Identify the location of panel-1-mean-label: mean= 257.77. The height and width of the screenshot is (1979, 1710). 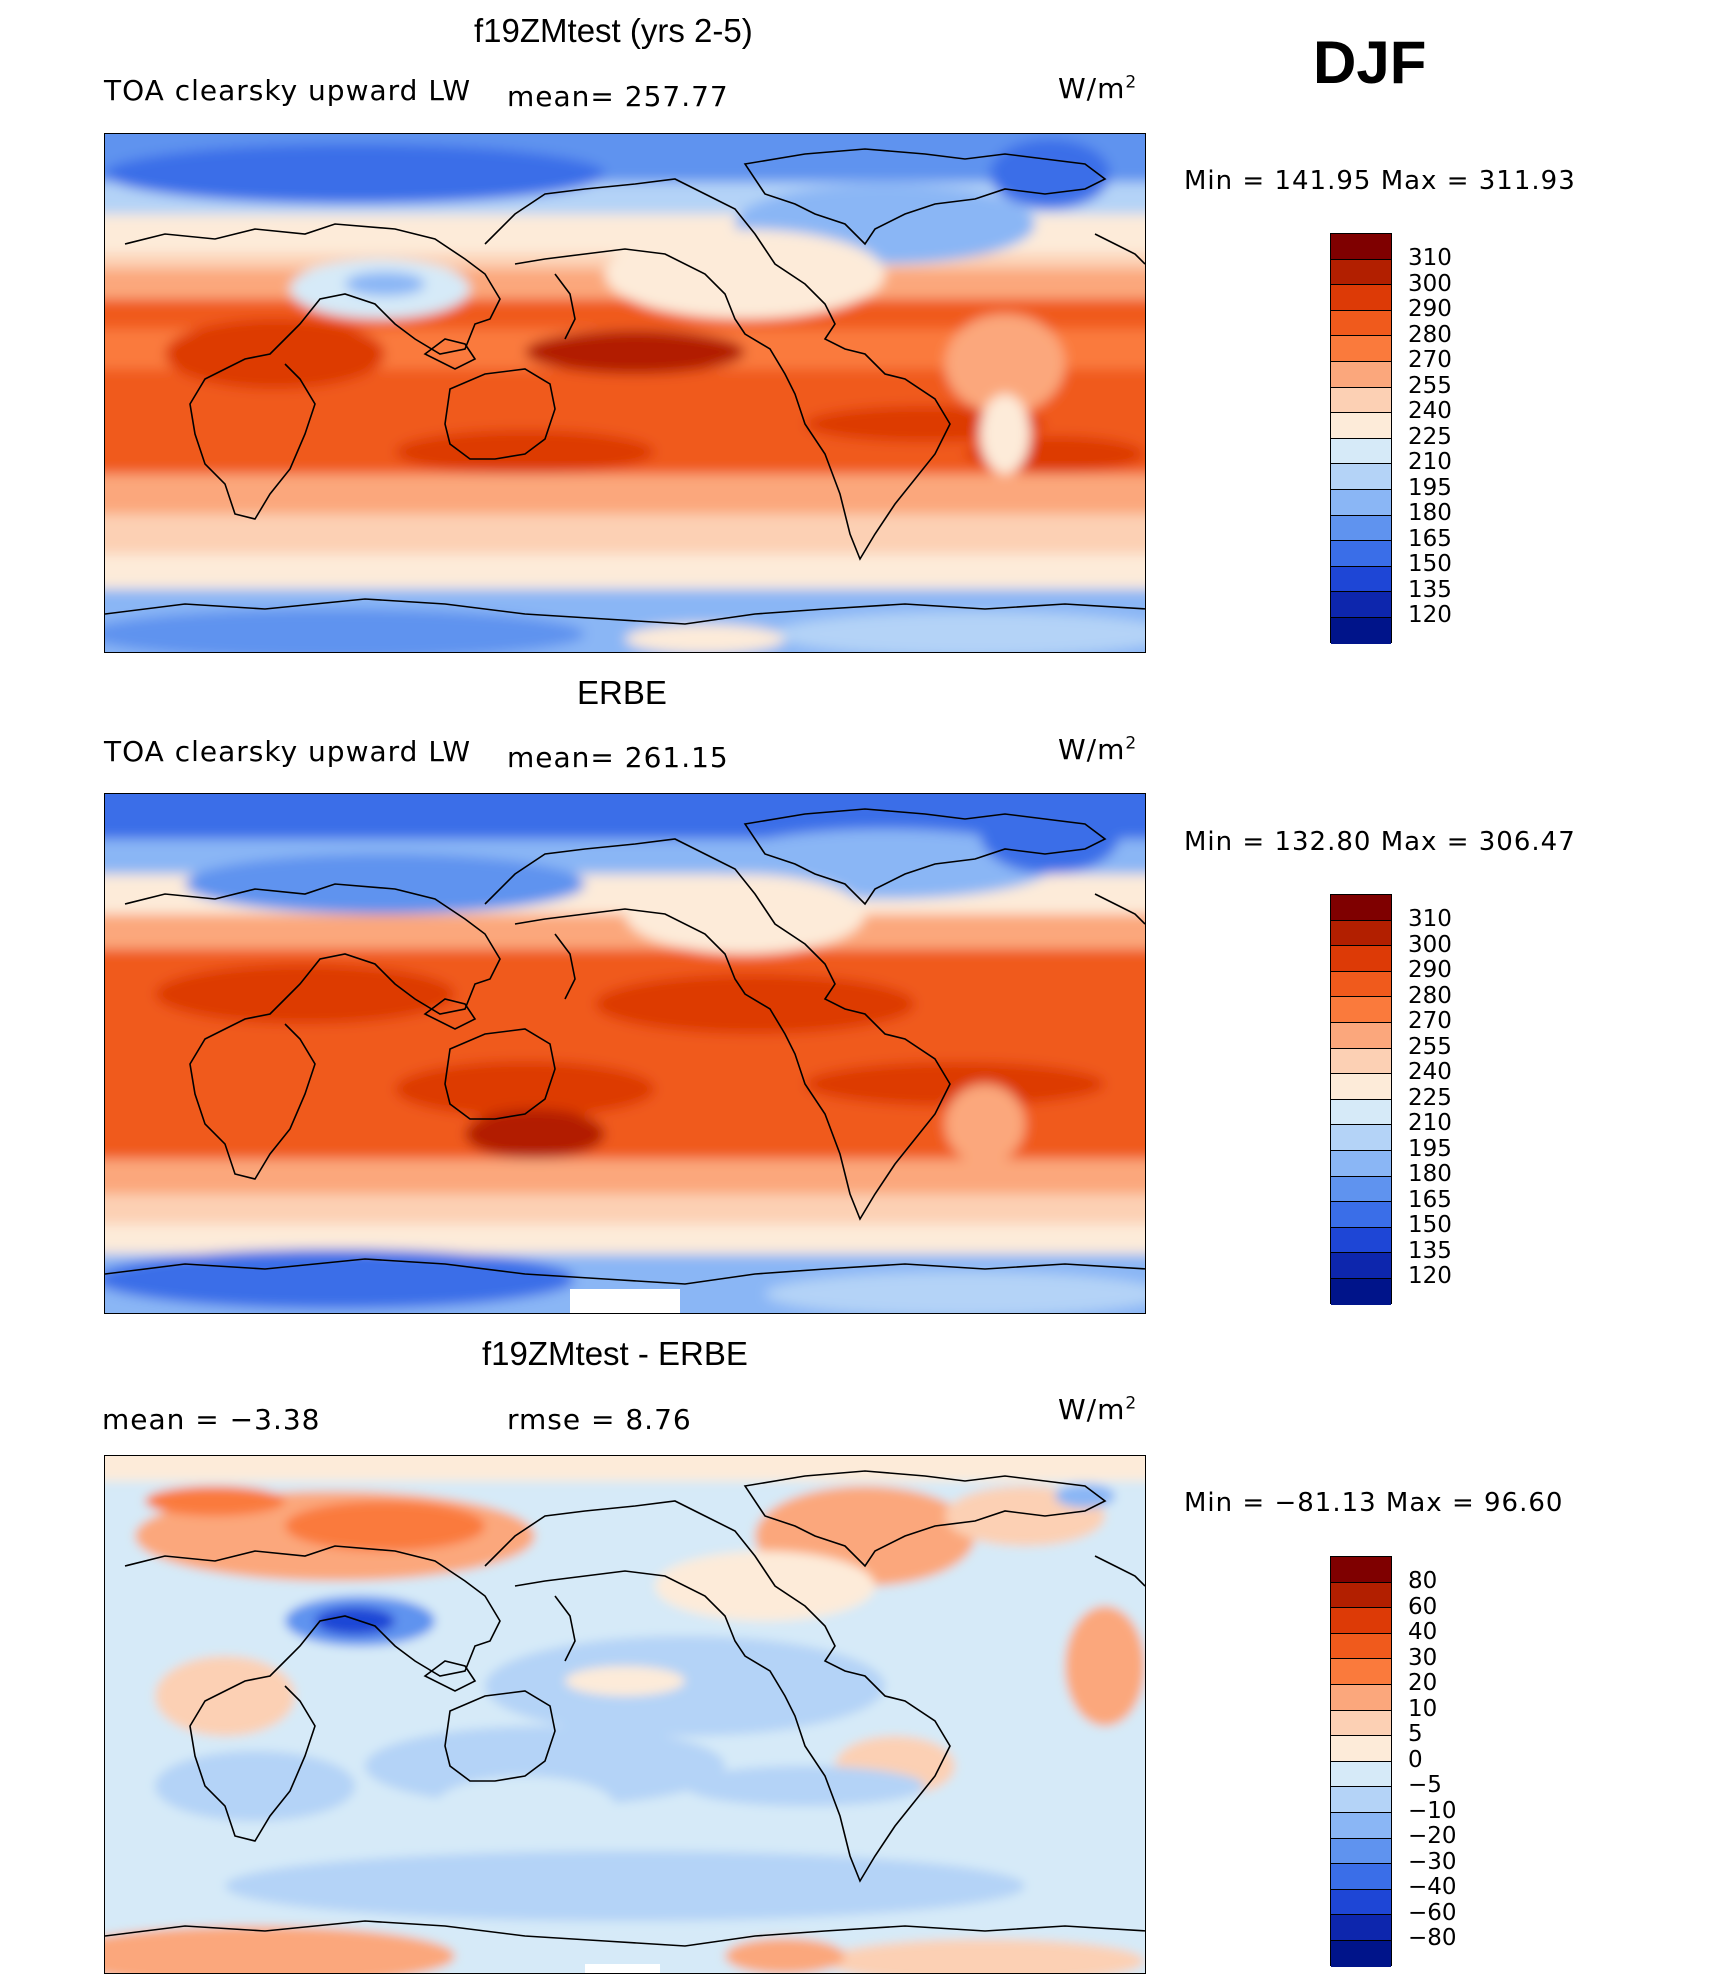
(618, 96).